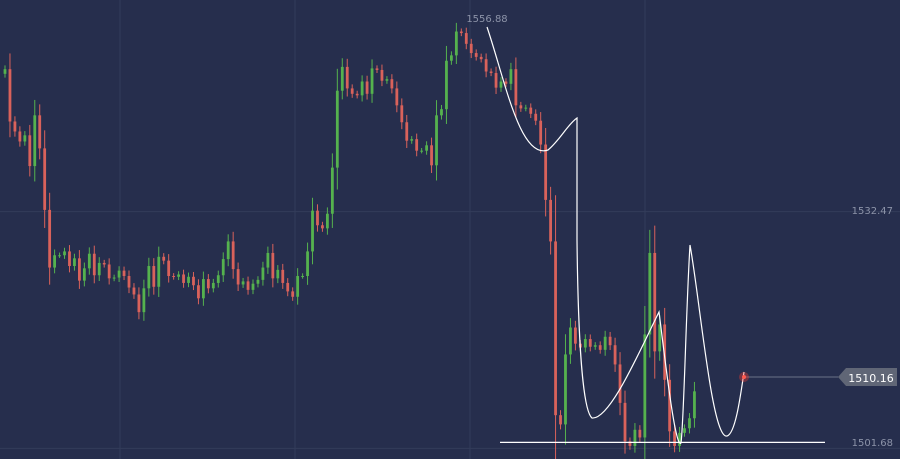 This screenshot has height=459, width=900. Describe the element at coordinates (872, 211) in the screenshot. I see `y-tick-label: 1532.47` at that location.